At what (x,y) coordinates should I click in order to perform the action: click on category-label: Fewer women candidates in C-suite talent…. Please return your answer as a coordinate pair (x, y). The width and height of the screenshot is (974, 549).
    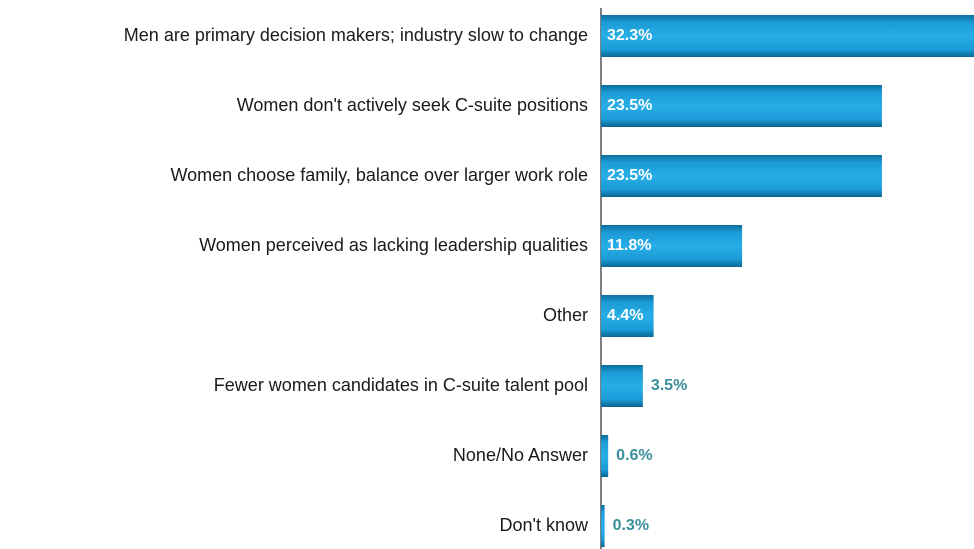
    Looking at the image, I should click on (401, 385).